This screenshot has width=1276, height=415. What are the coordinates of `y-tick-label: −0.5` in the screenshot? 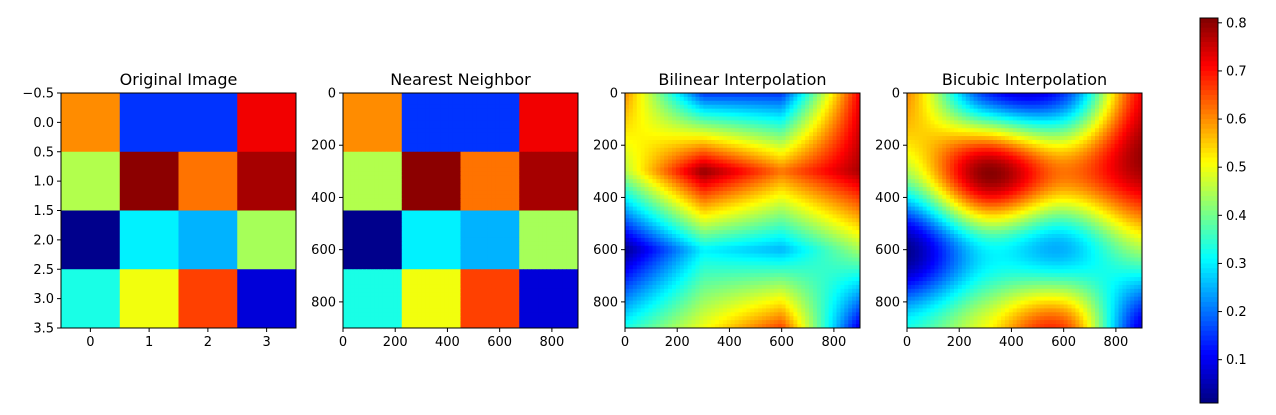 It's located at (38, 94).